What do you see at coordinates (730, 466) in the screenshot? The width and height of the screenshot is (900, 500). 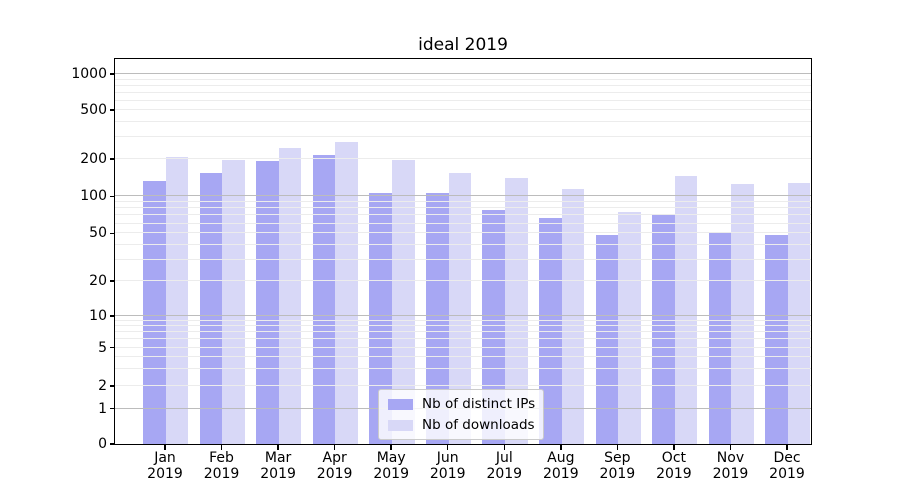 I see `x-tick-label-nov: Nov 2019` at bounding box center [730, 466].